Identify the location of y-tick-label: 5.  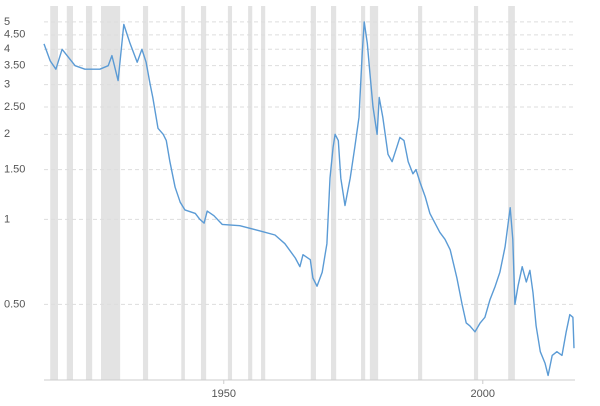
(7, 22).